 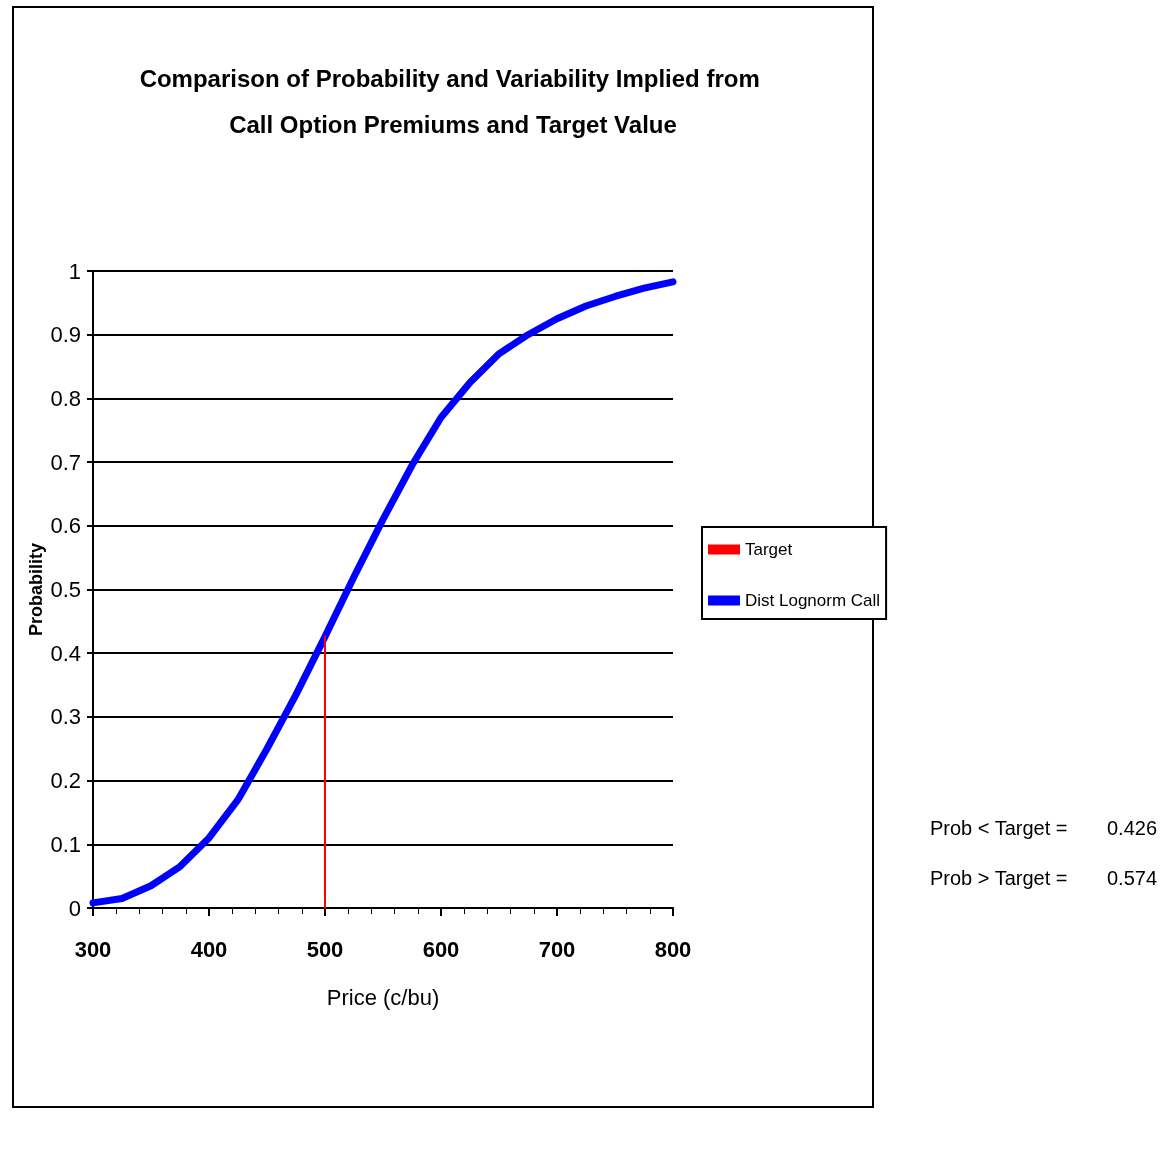 I want to click on y-tick-label: 0.2, so click(x=65, y=781).